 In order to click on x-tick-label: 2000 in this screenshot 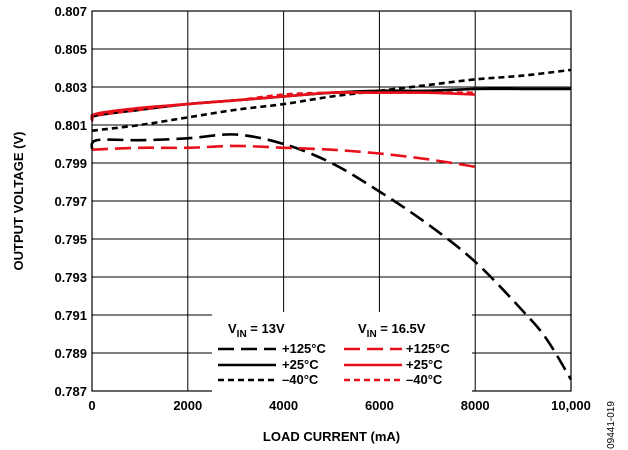, I will do `click(187, 405)`.